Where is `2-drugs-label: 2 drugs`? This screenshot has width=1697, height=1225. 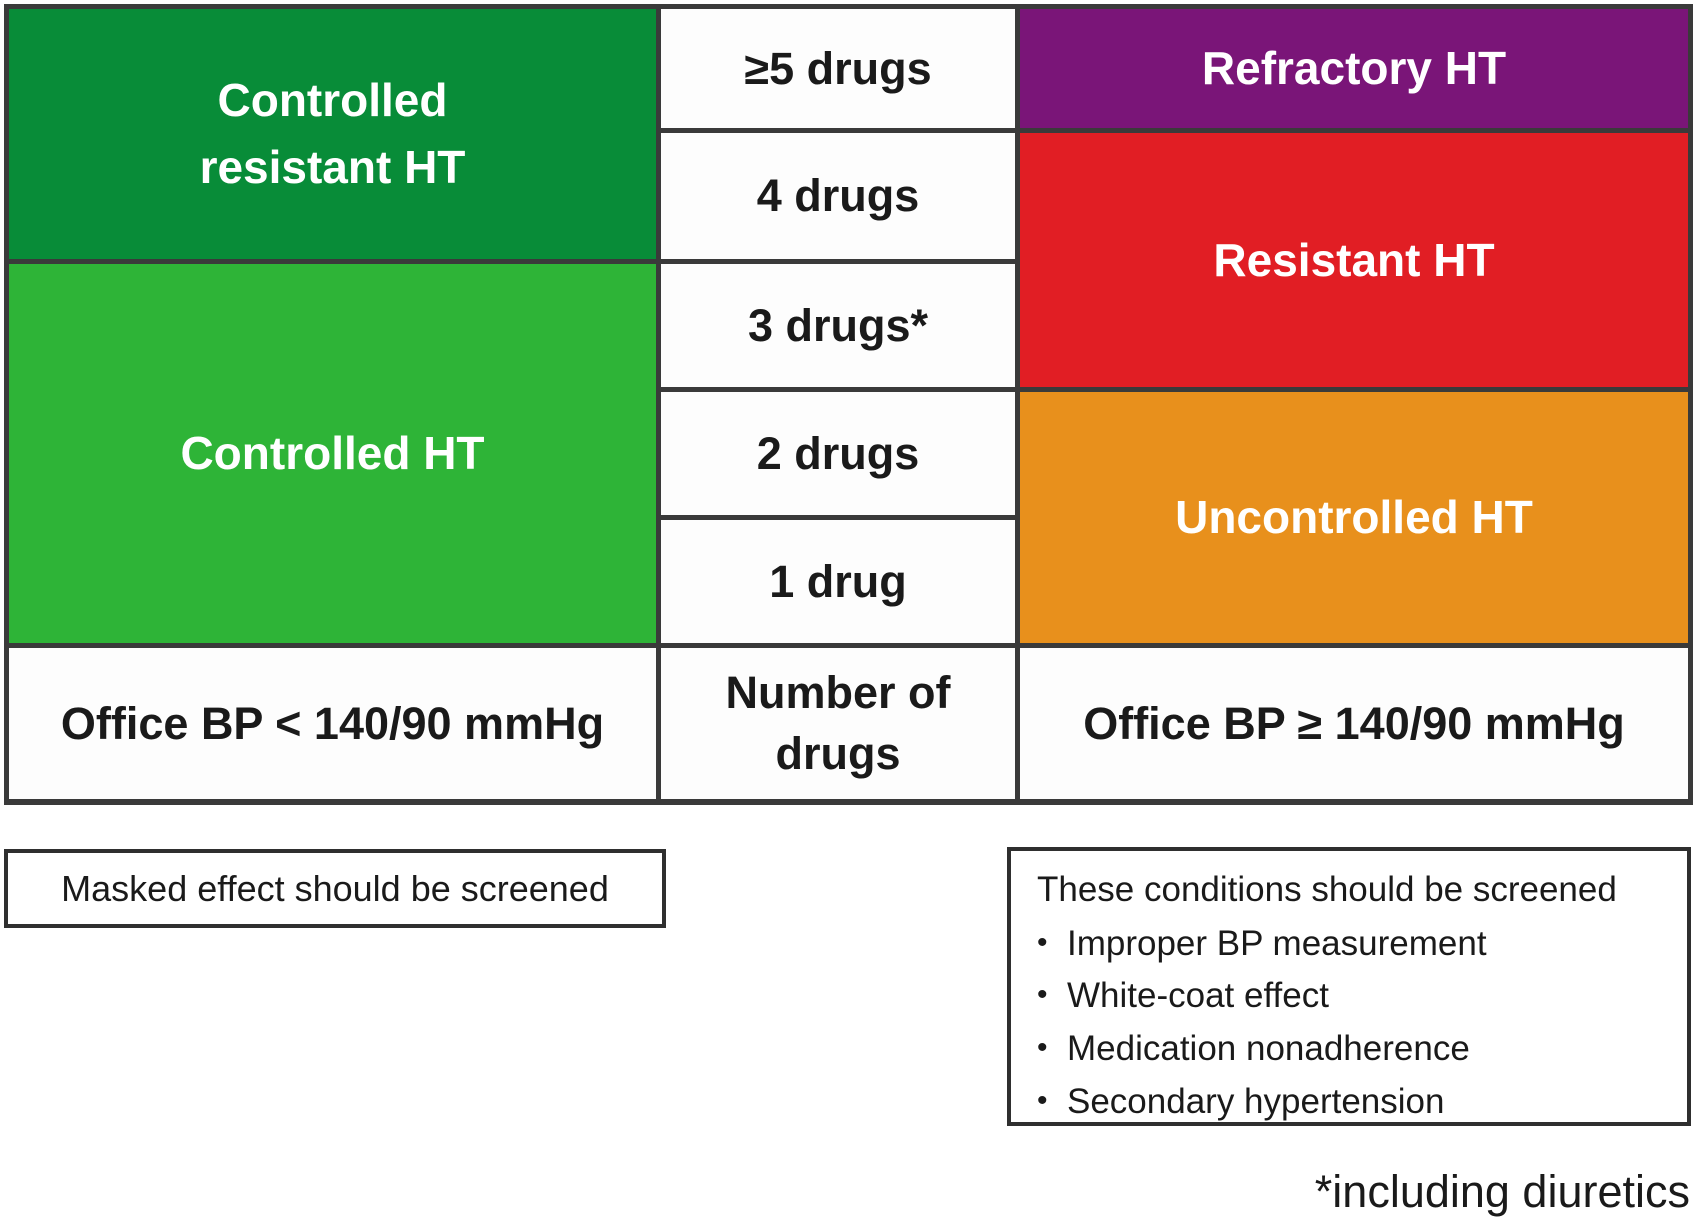
2-drugs-label: 2 drugs is located at coordinates (838, 453).